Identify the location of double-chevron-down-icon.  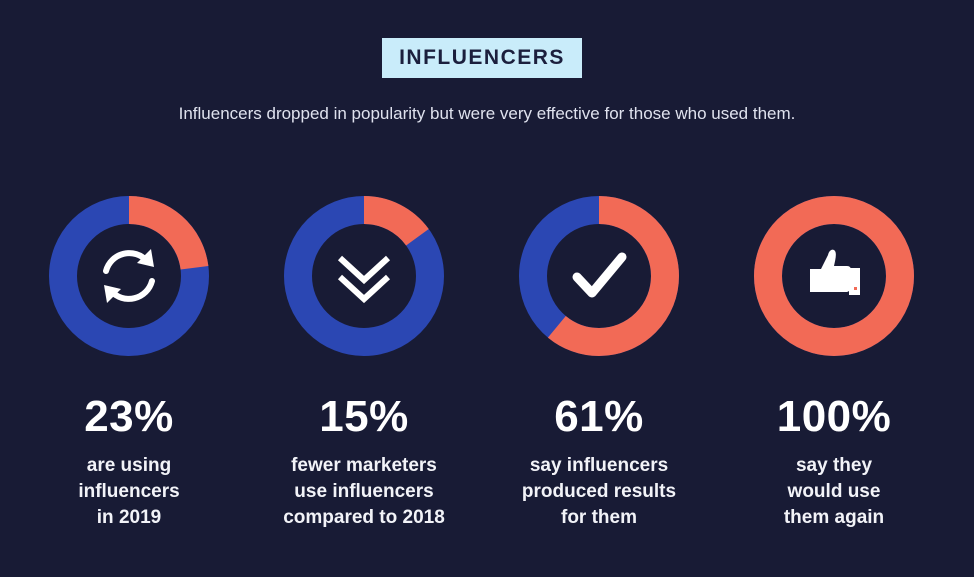
(364, 279).